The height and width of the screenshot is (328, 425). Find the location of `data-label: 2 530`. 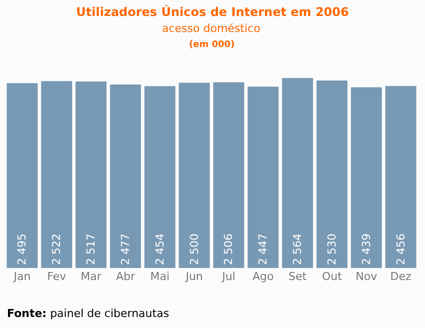

data-label: 2 530 is located at coordinates (331, 249).